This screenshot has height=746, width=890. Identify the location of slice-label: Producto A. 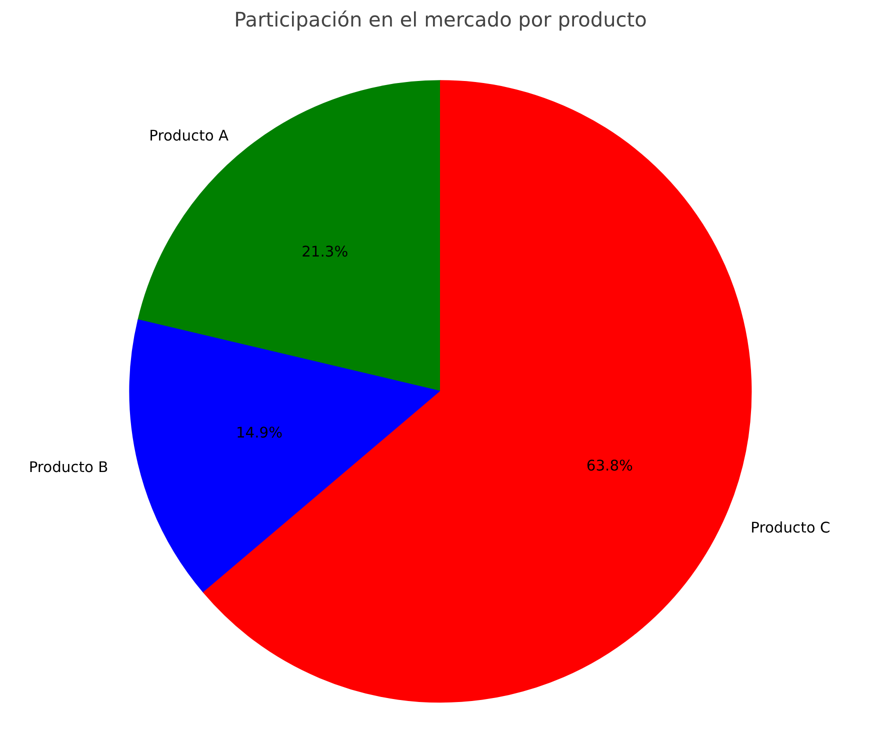
(188, 136).